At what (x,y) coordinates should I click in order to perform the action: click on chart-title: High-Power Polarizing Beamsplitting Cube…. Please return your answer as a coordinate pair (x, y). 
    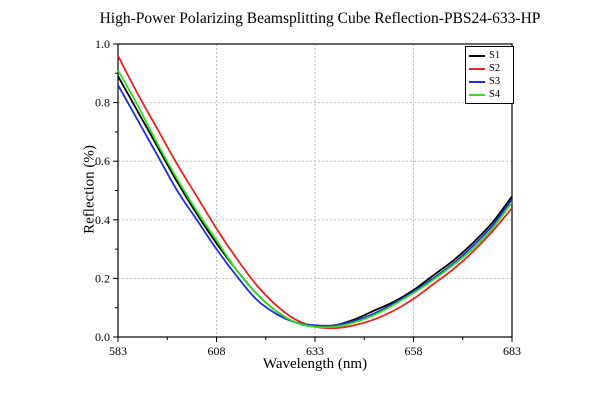
    Looking at the image, I should click on (320, 18).